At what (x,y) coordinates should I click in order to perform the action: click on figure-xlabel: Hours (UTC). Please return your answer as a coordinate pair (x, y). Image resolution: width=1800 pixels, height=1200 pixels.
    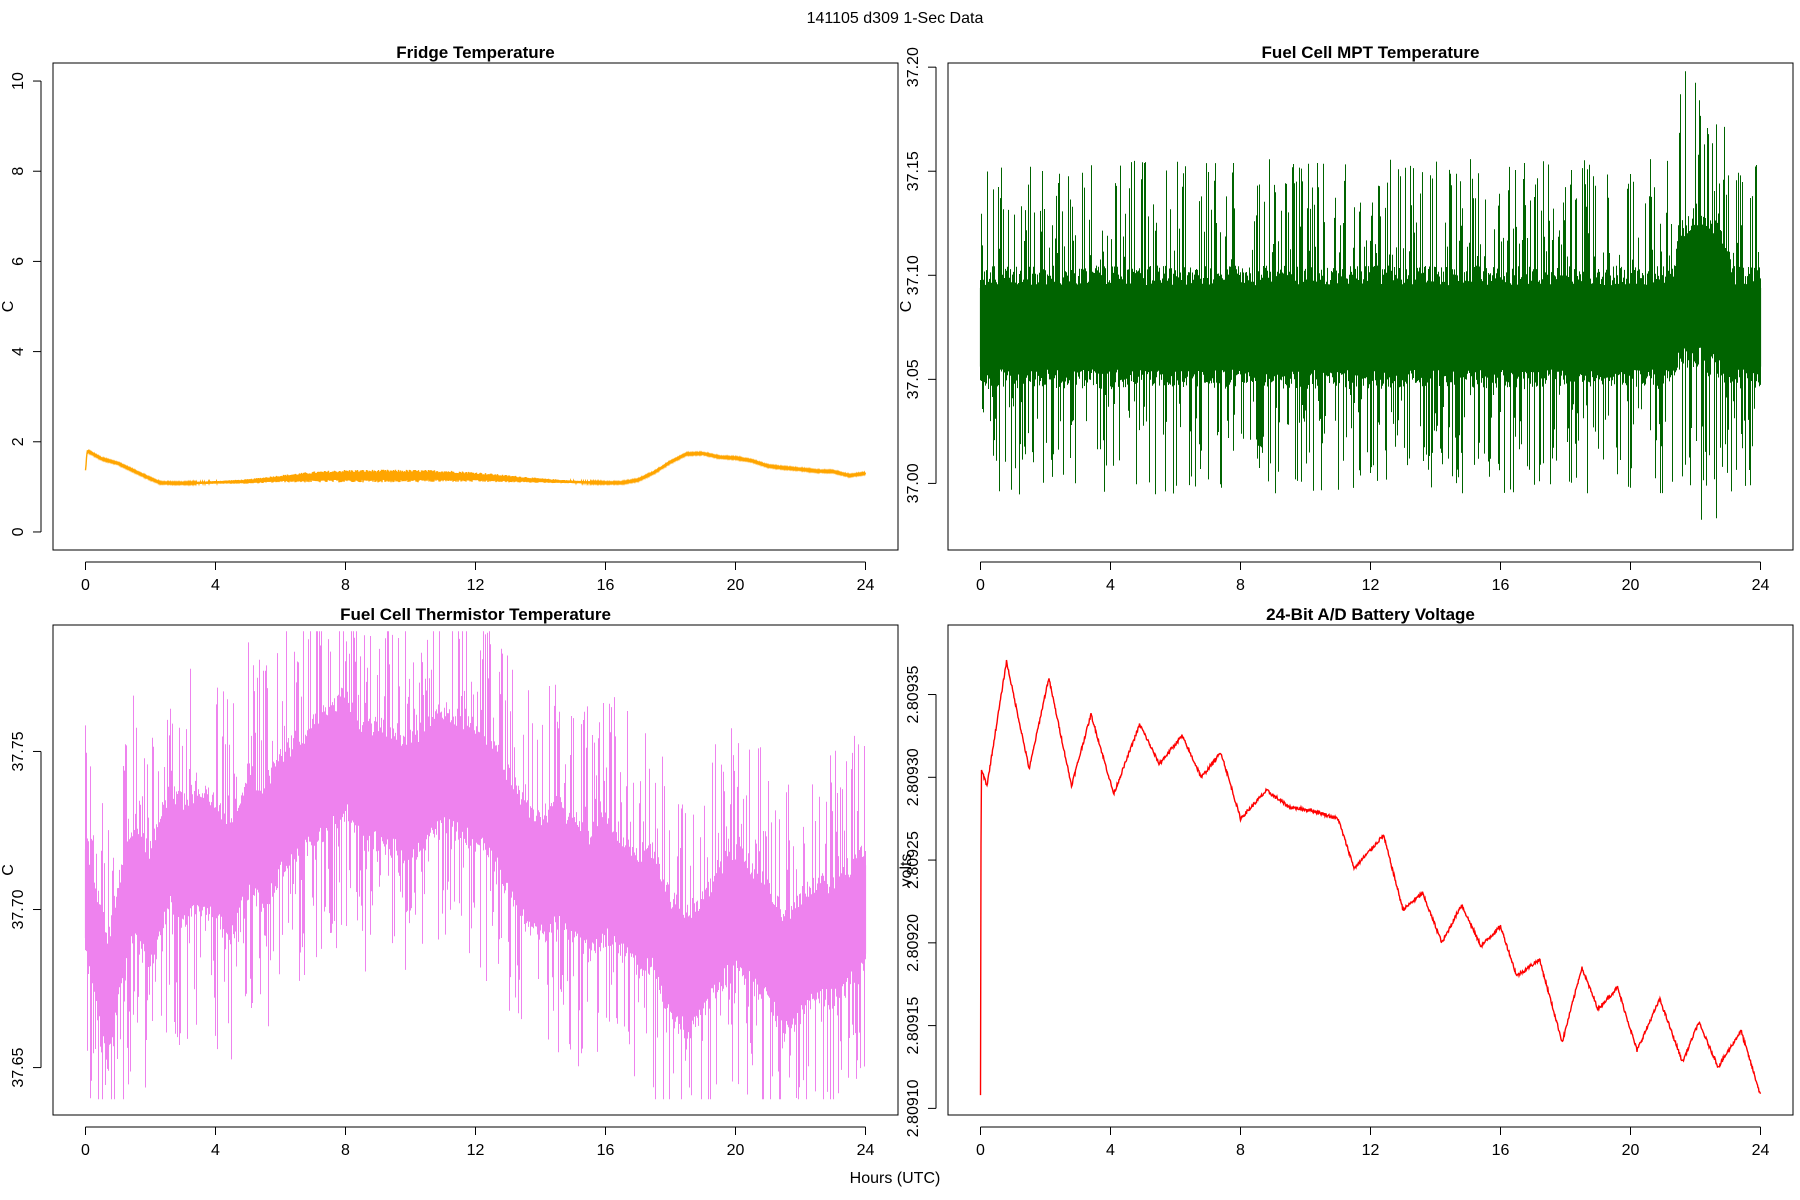
    Looking at the image, I should click on (895, 1178).